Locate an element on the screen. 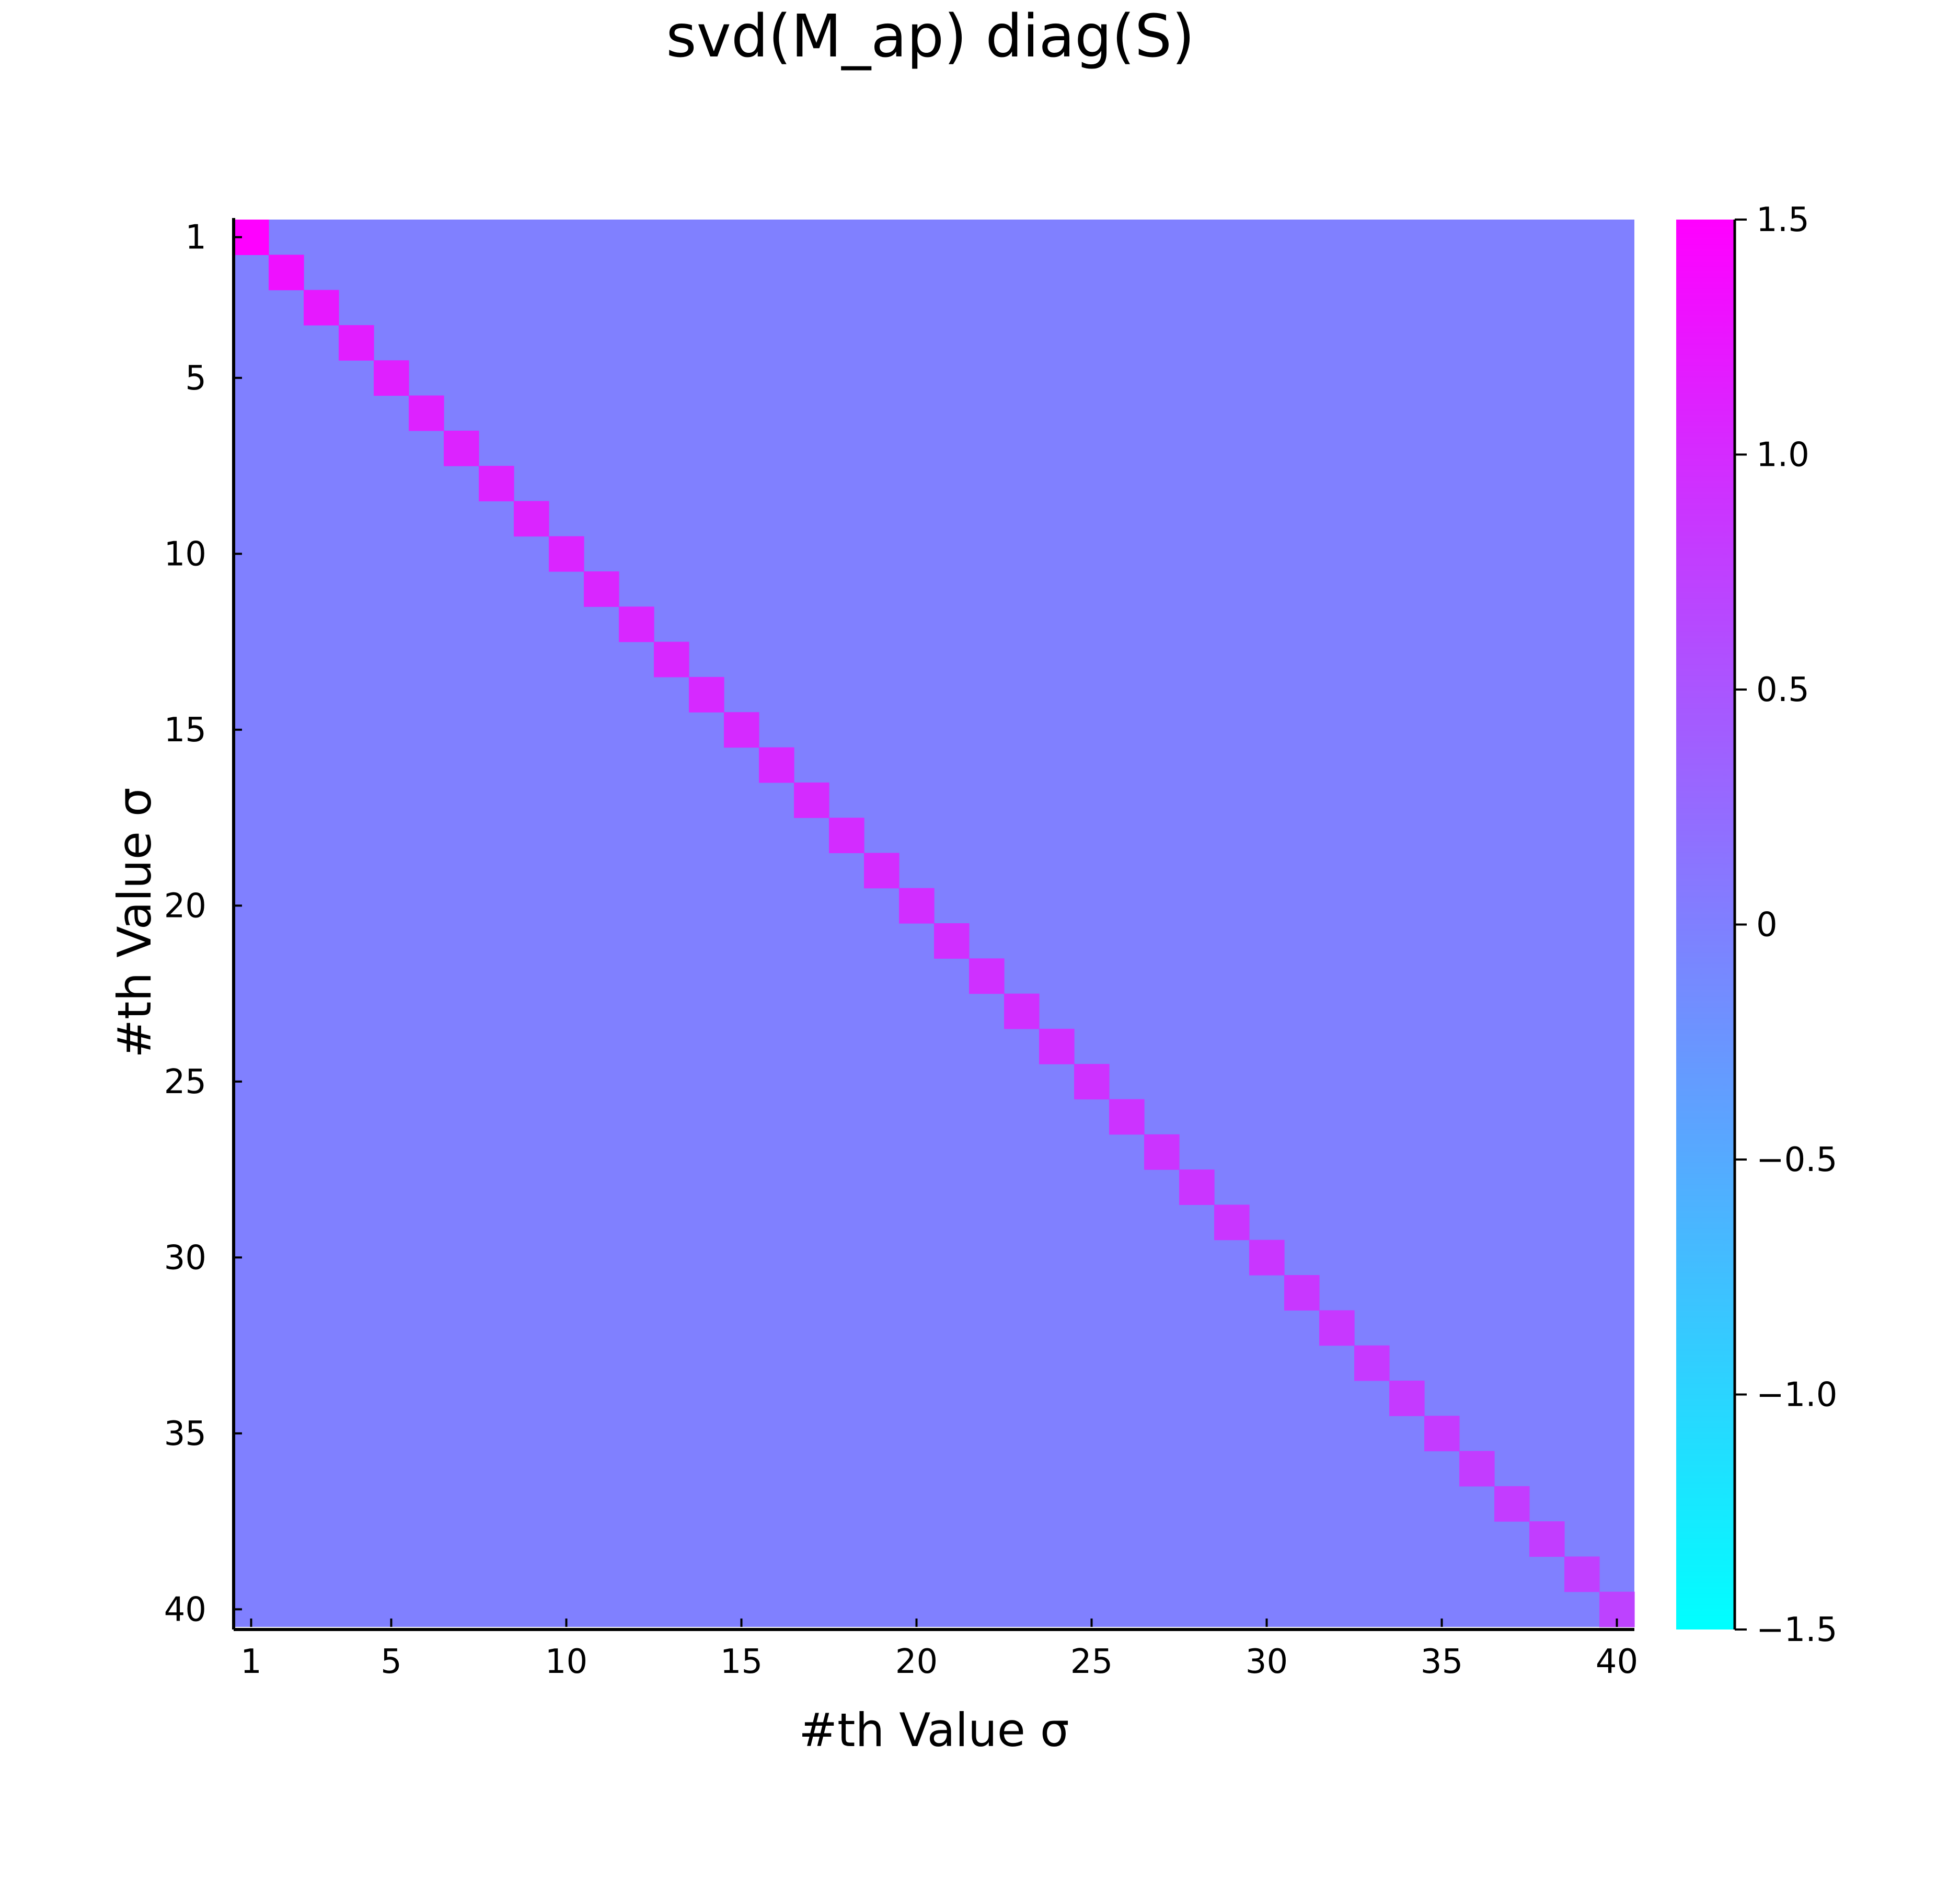 The height and width of the screenshot is (1882, 1960). x-tick-label: 20 is located at coordinates (916, 1662).